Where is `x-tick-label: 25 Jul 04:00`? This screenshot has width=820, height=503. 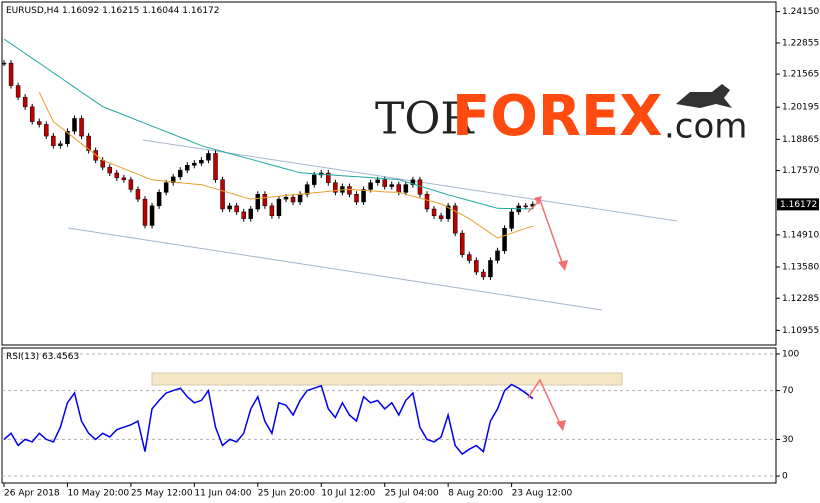
x-tick-label: 25 Jul 04:00 is located at coordinates (412, 494).